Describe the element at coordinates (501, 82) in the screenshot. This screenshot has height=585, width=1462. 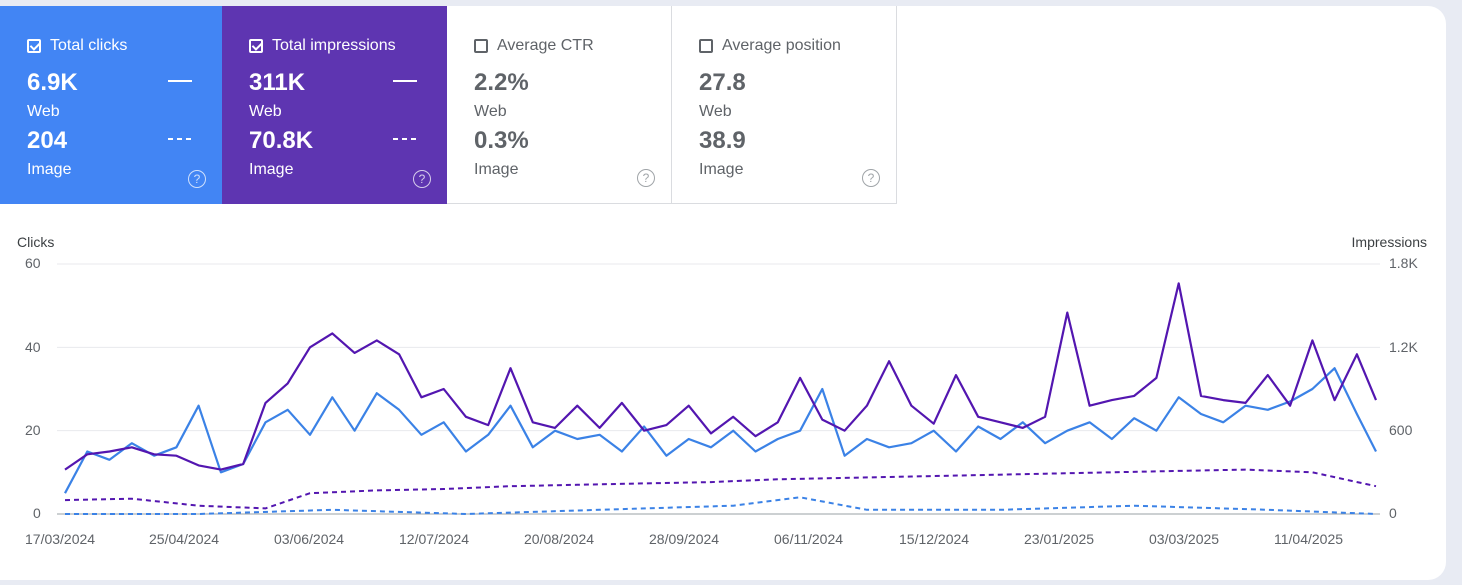
I see `web-value: 2.2%` at that location.